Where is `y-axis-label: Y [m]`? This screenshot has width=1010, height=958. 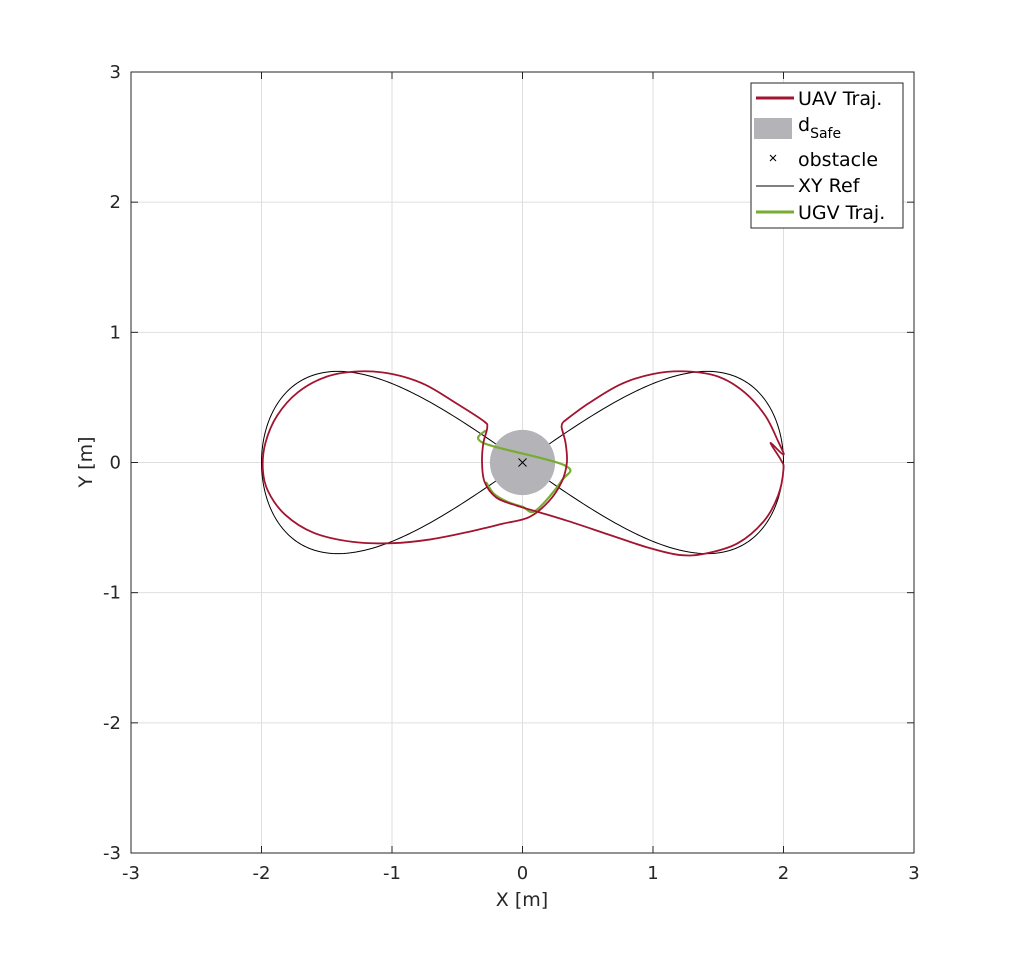 y-axis-label: Y [m] is located at coordinates (86, 463).